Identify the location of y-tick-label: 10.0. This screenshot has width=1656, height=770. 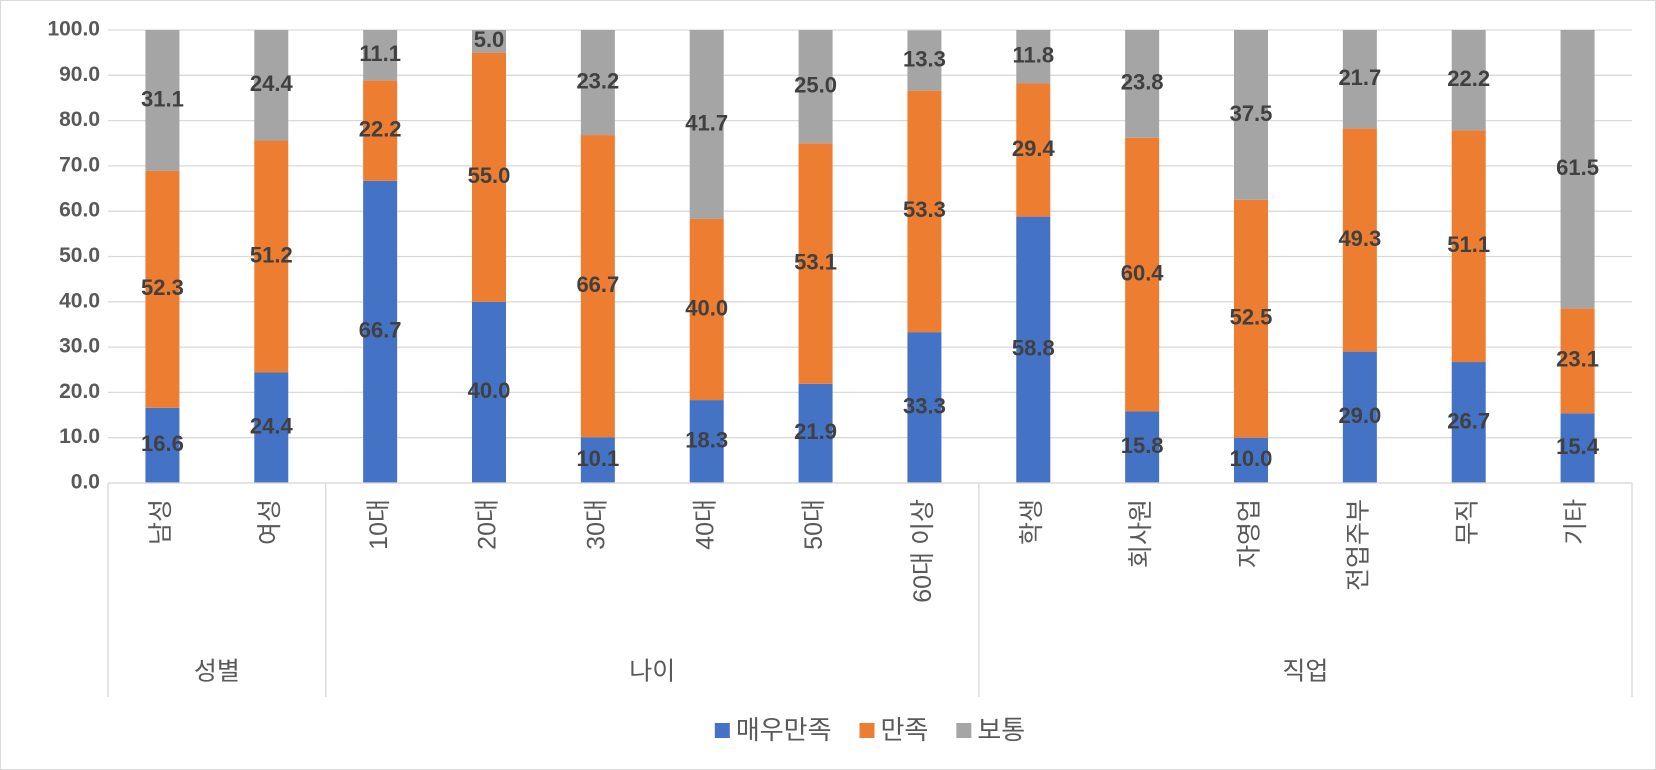
(79, 436).